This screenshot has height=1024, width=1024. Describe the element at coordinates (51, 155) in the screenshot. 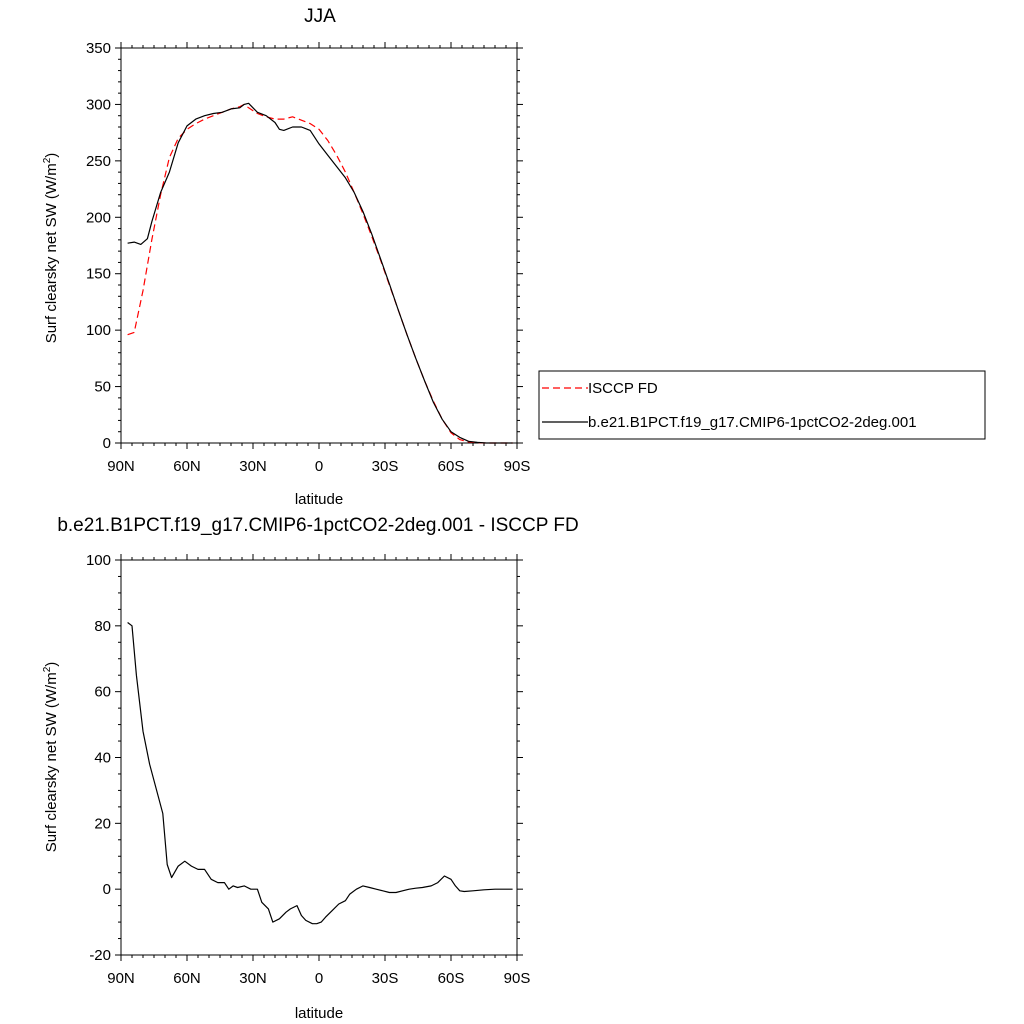

I see `top-y-label-tail: )` at that location.